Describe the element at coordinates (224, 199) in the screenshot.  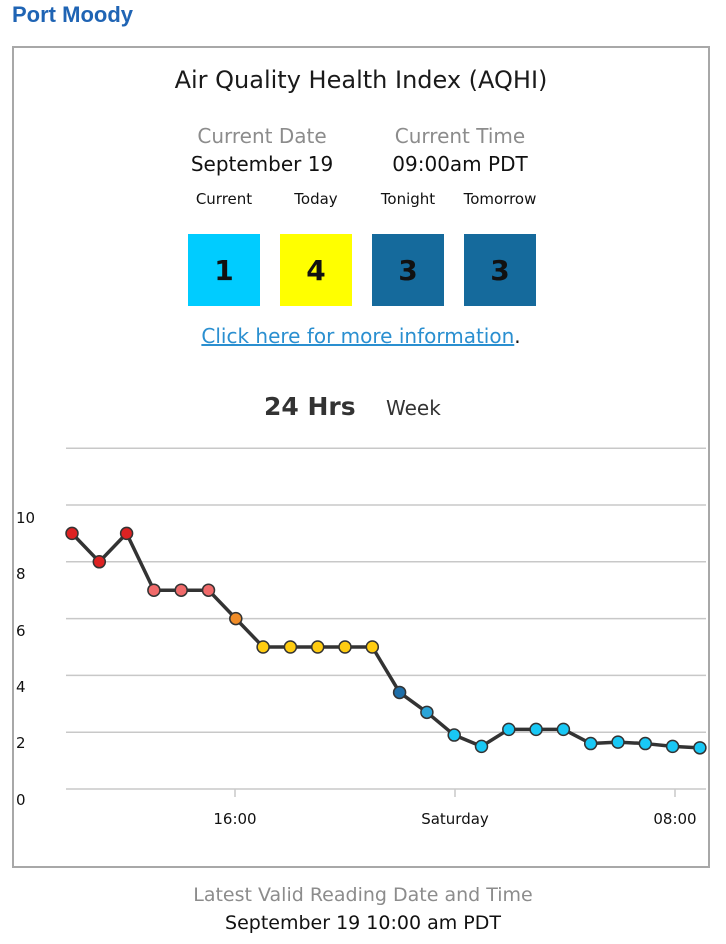
I see `forecast-label-current: Current` at that location.